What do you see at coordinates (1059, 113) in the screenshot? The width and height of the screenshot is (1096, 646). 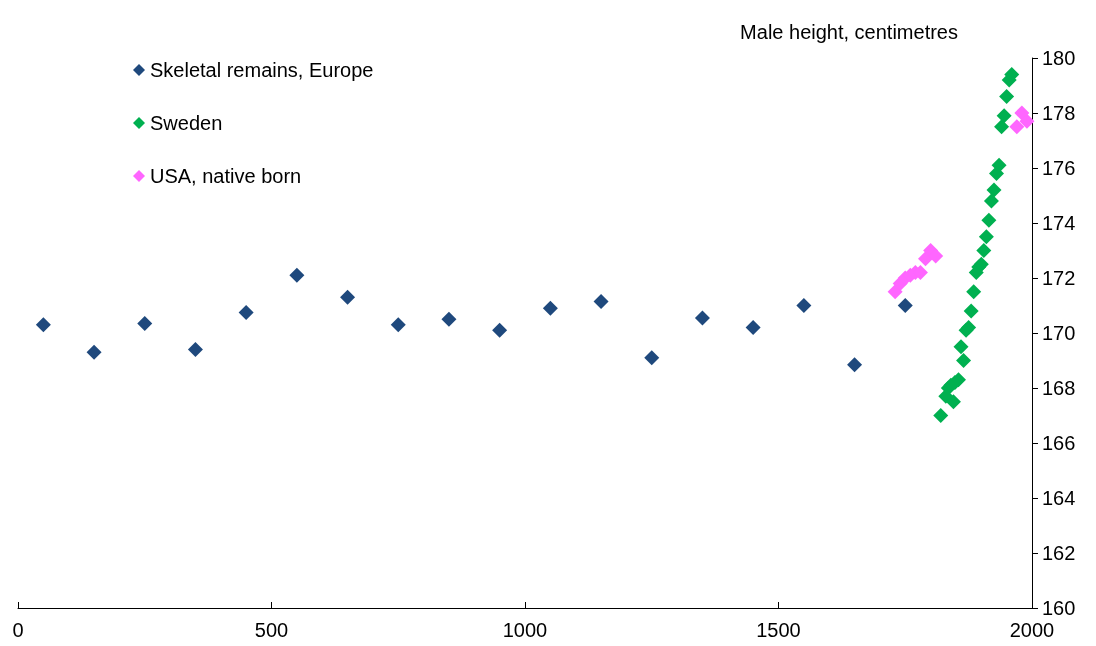 I see `y-tick-label: 178` at bounding box center [1059, 113].